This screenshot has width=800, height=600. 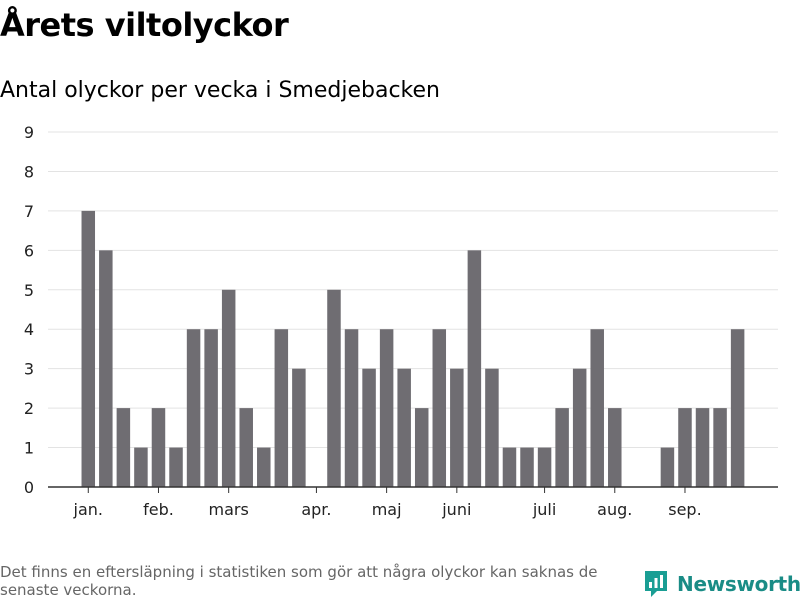 I want to click on x-tick-label: apr., so click(x=316, y=509).